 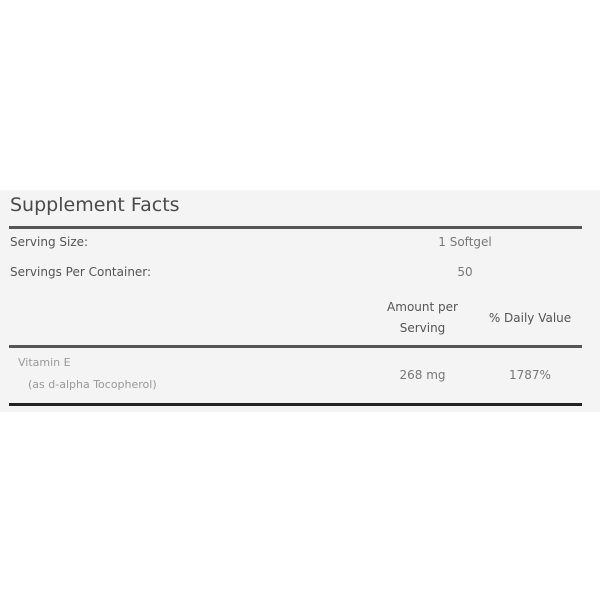 I want to click on nutrient-detail: (as d-alpha Tocopherol), so click(x=92, y=384).